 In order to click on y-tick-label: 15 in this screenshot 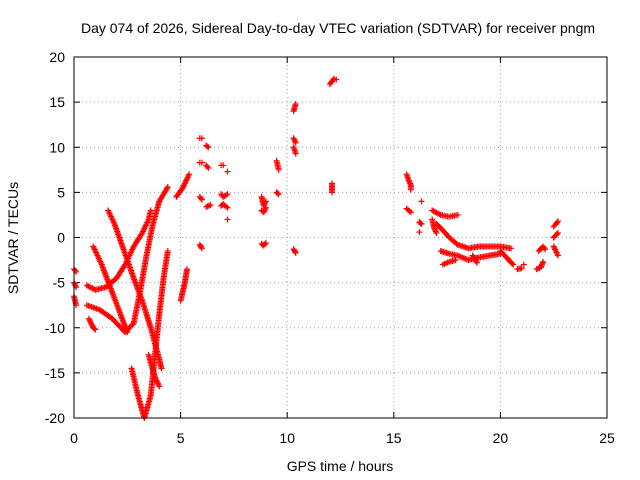, I will do `click(57, 102)`.